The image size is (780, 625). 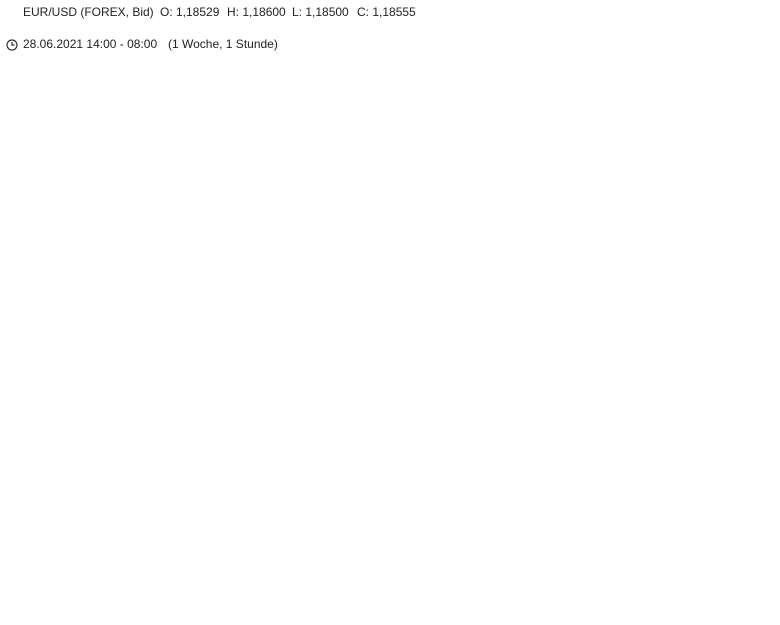 I want to click on clock-icon, so click(x=12, y=45).